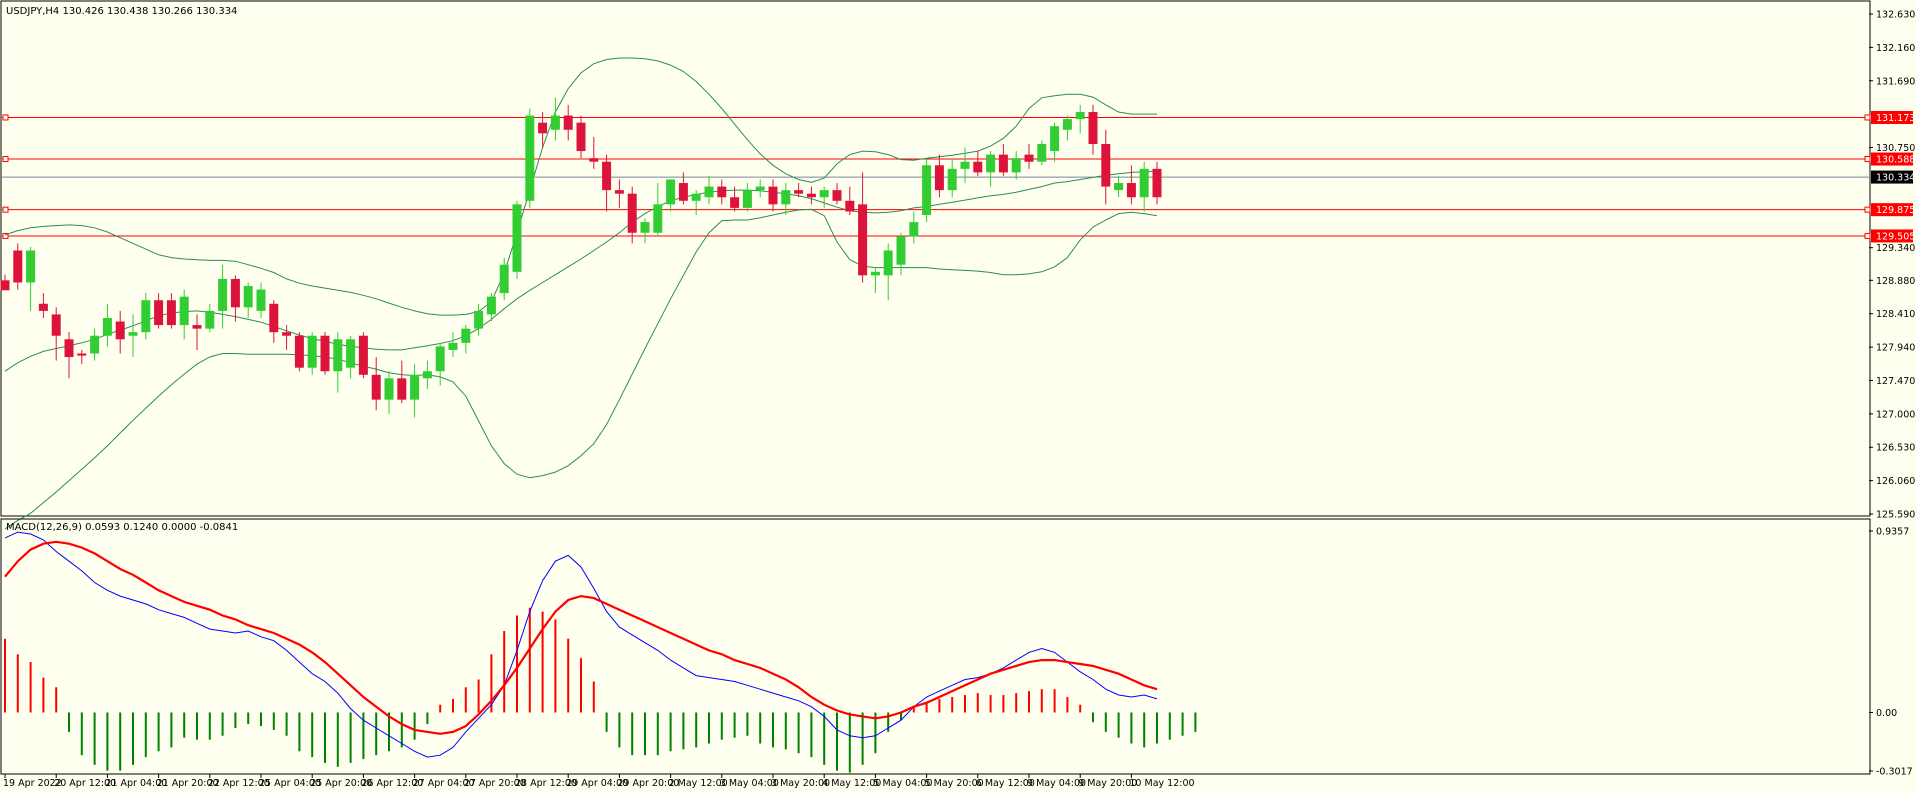 The image size is (1916, 798). Describe the element at coordinates (1895, 160) in the screenshot. I see `level-price-label: 130.588` at that location.